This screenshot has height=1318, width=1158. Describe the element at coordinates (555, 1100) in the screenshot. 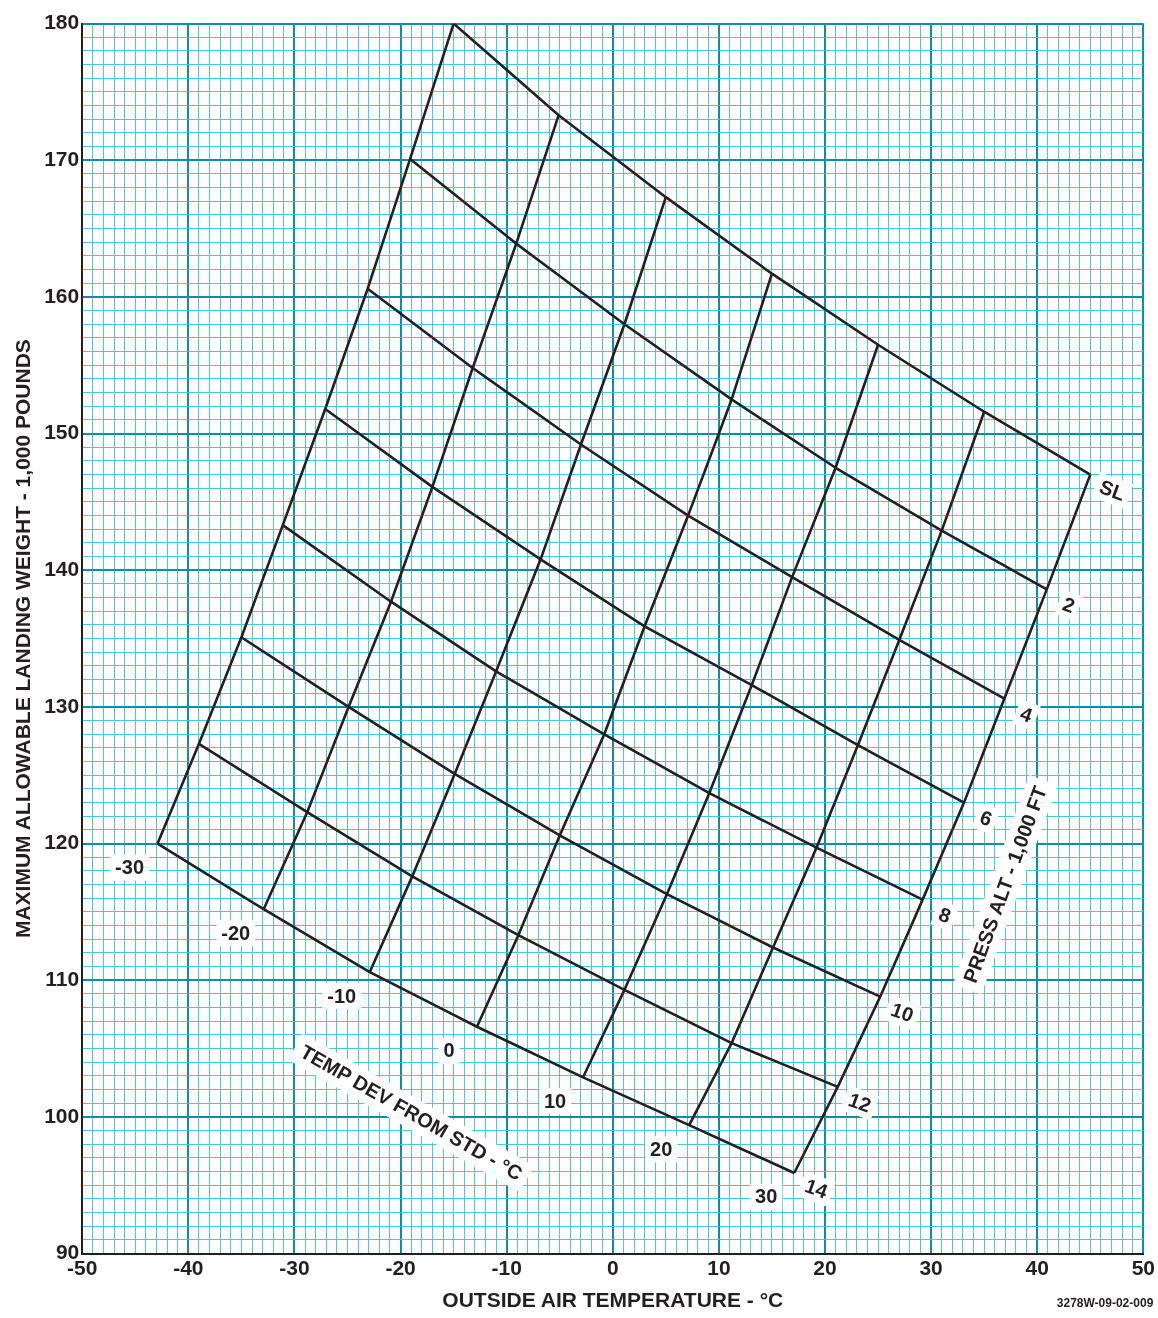

I see `series-label: 10` at that location.